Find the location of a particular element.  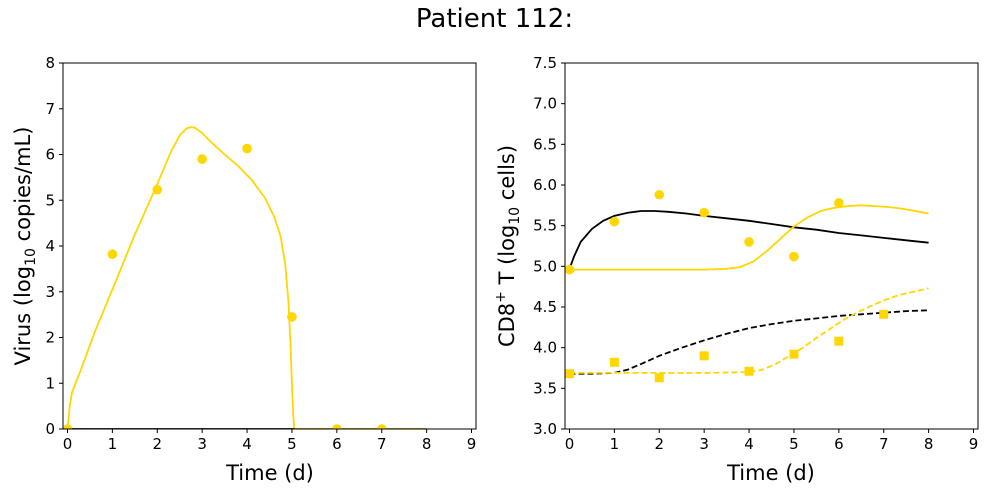

cd8-panel-ytick-label: 6.0 is located at coordinates (545, 185).